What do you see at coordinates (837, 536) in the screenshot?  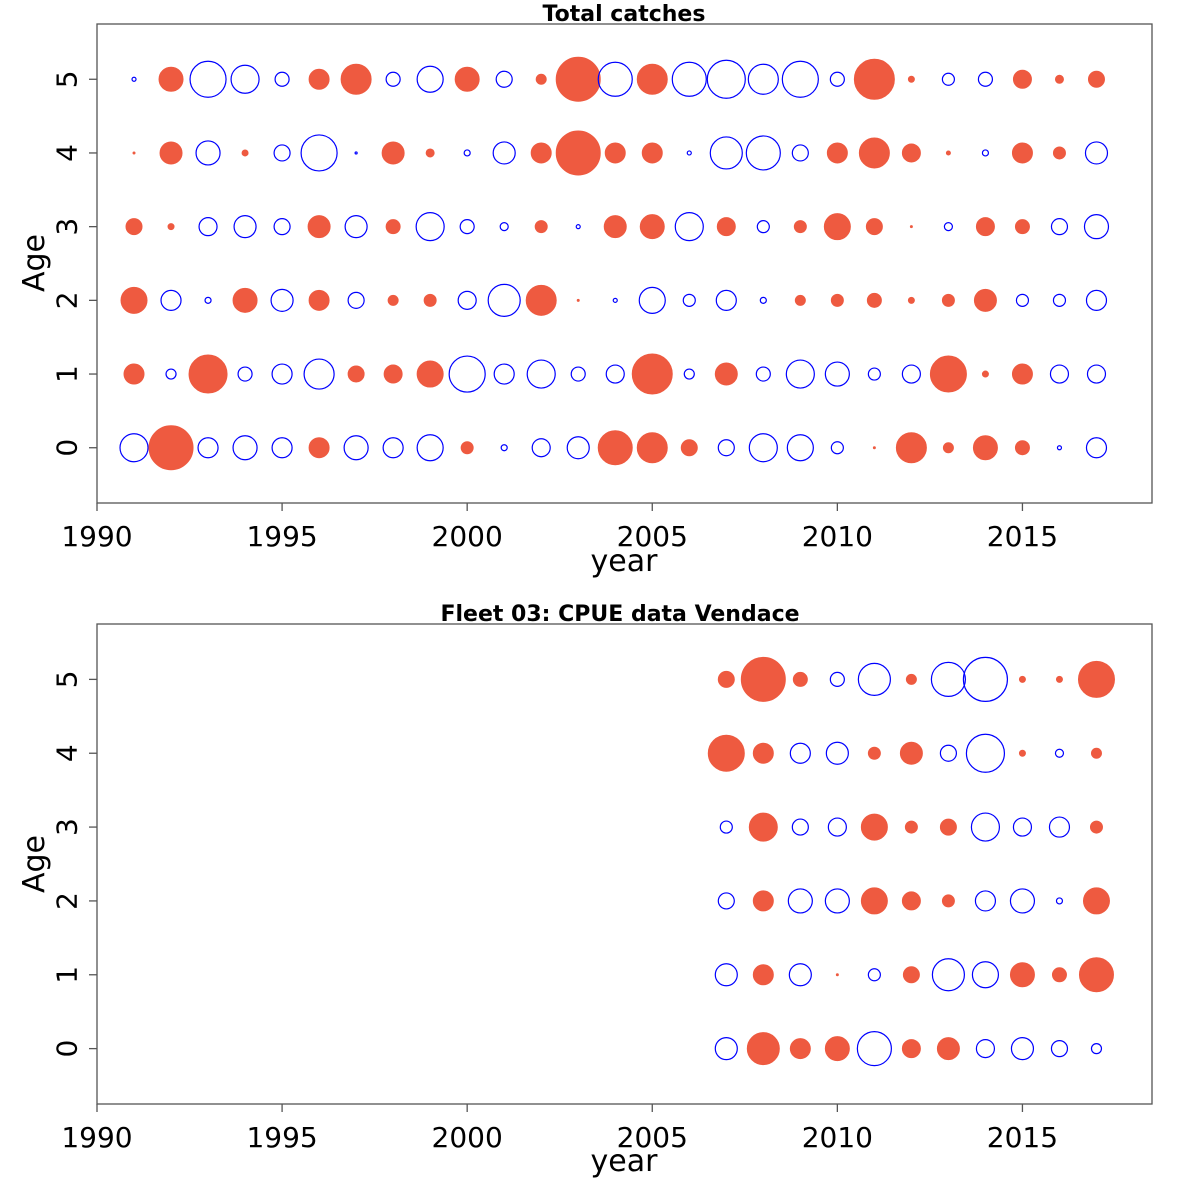 I see `x-tick-label: 2010` at bounding box center [837, 536].